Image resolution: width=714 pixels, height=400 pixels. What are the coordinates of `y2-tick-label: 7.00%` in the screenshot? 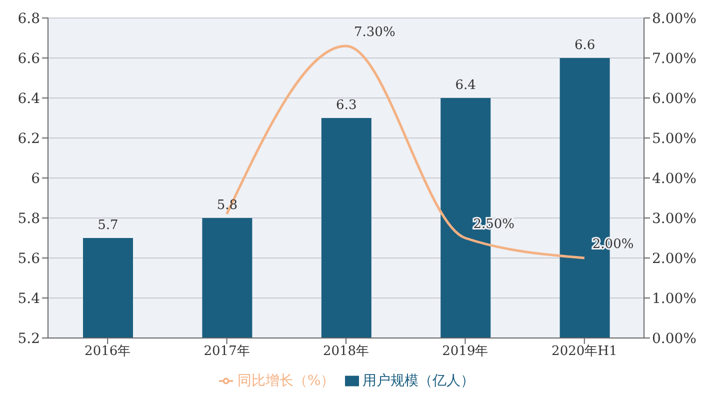 It's located at (674, 58).